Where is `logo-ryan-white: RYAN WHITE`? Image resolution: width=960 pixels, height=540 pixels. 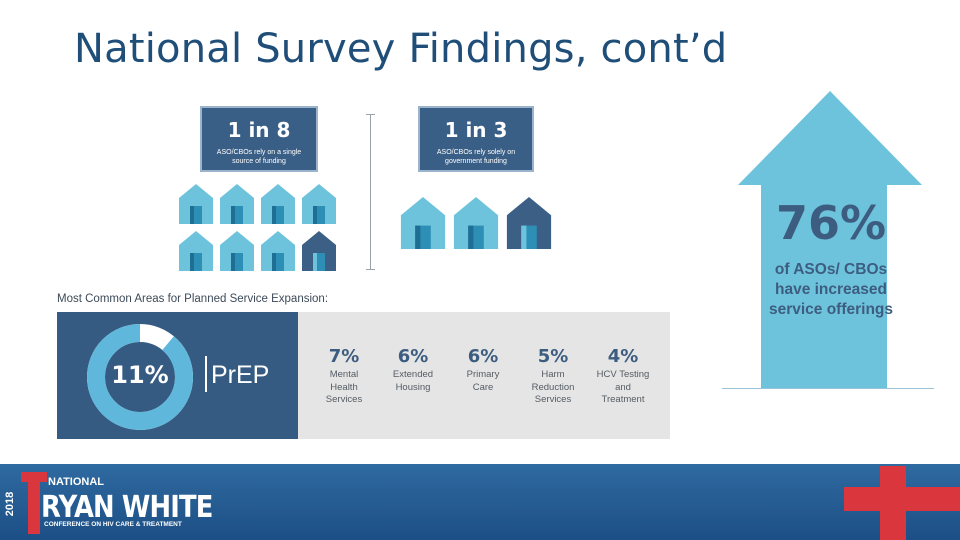 logo-ryan-white: RYAN WHITE is located at coordinates (127, 507).